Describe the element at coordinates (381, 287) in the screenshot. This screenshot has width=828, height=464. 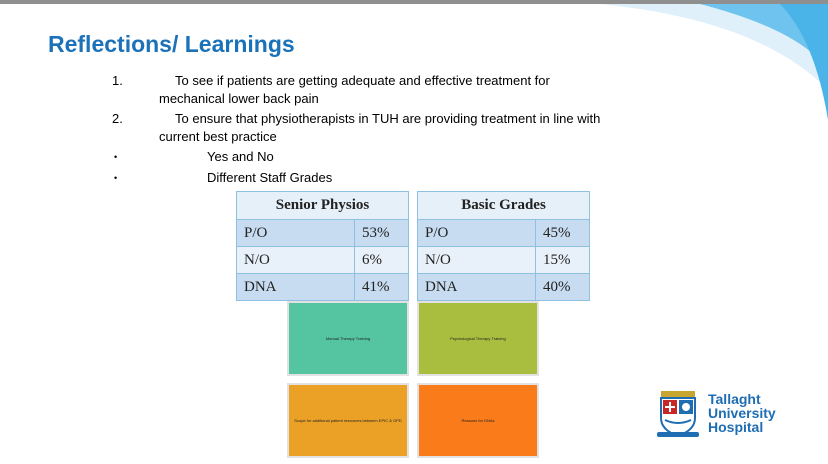
I see `table-cell-value: 41%` at that location.